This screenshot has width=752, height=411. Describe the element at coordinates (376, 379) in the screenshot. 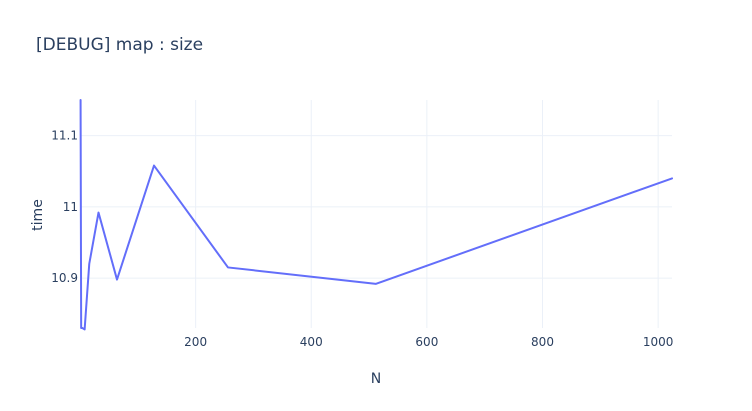

I see `x-axis-title: N` at that location.